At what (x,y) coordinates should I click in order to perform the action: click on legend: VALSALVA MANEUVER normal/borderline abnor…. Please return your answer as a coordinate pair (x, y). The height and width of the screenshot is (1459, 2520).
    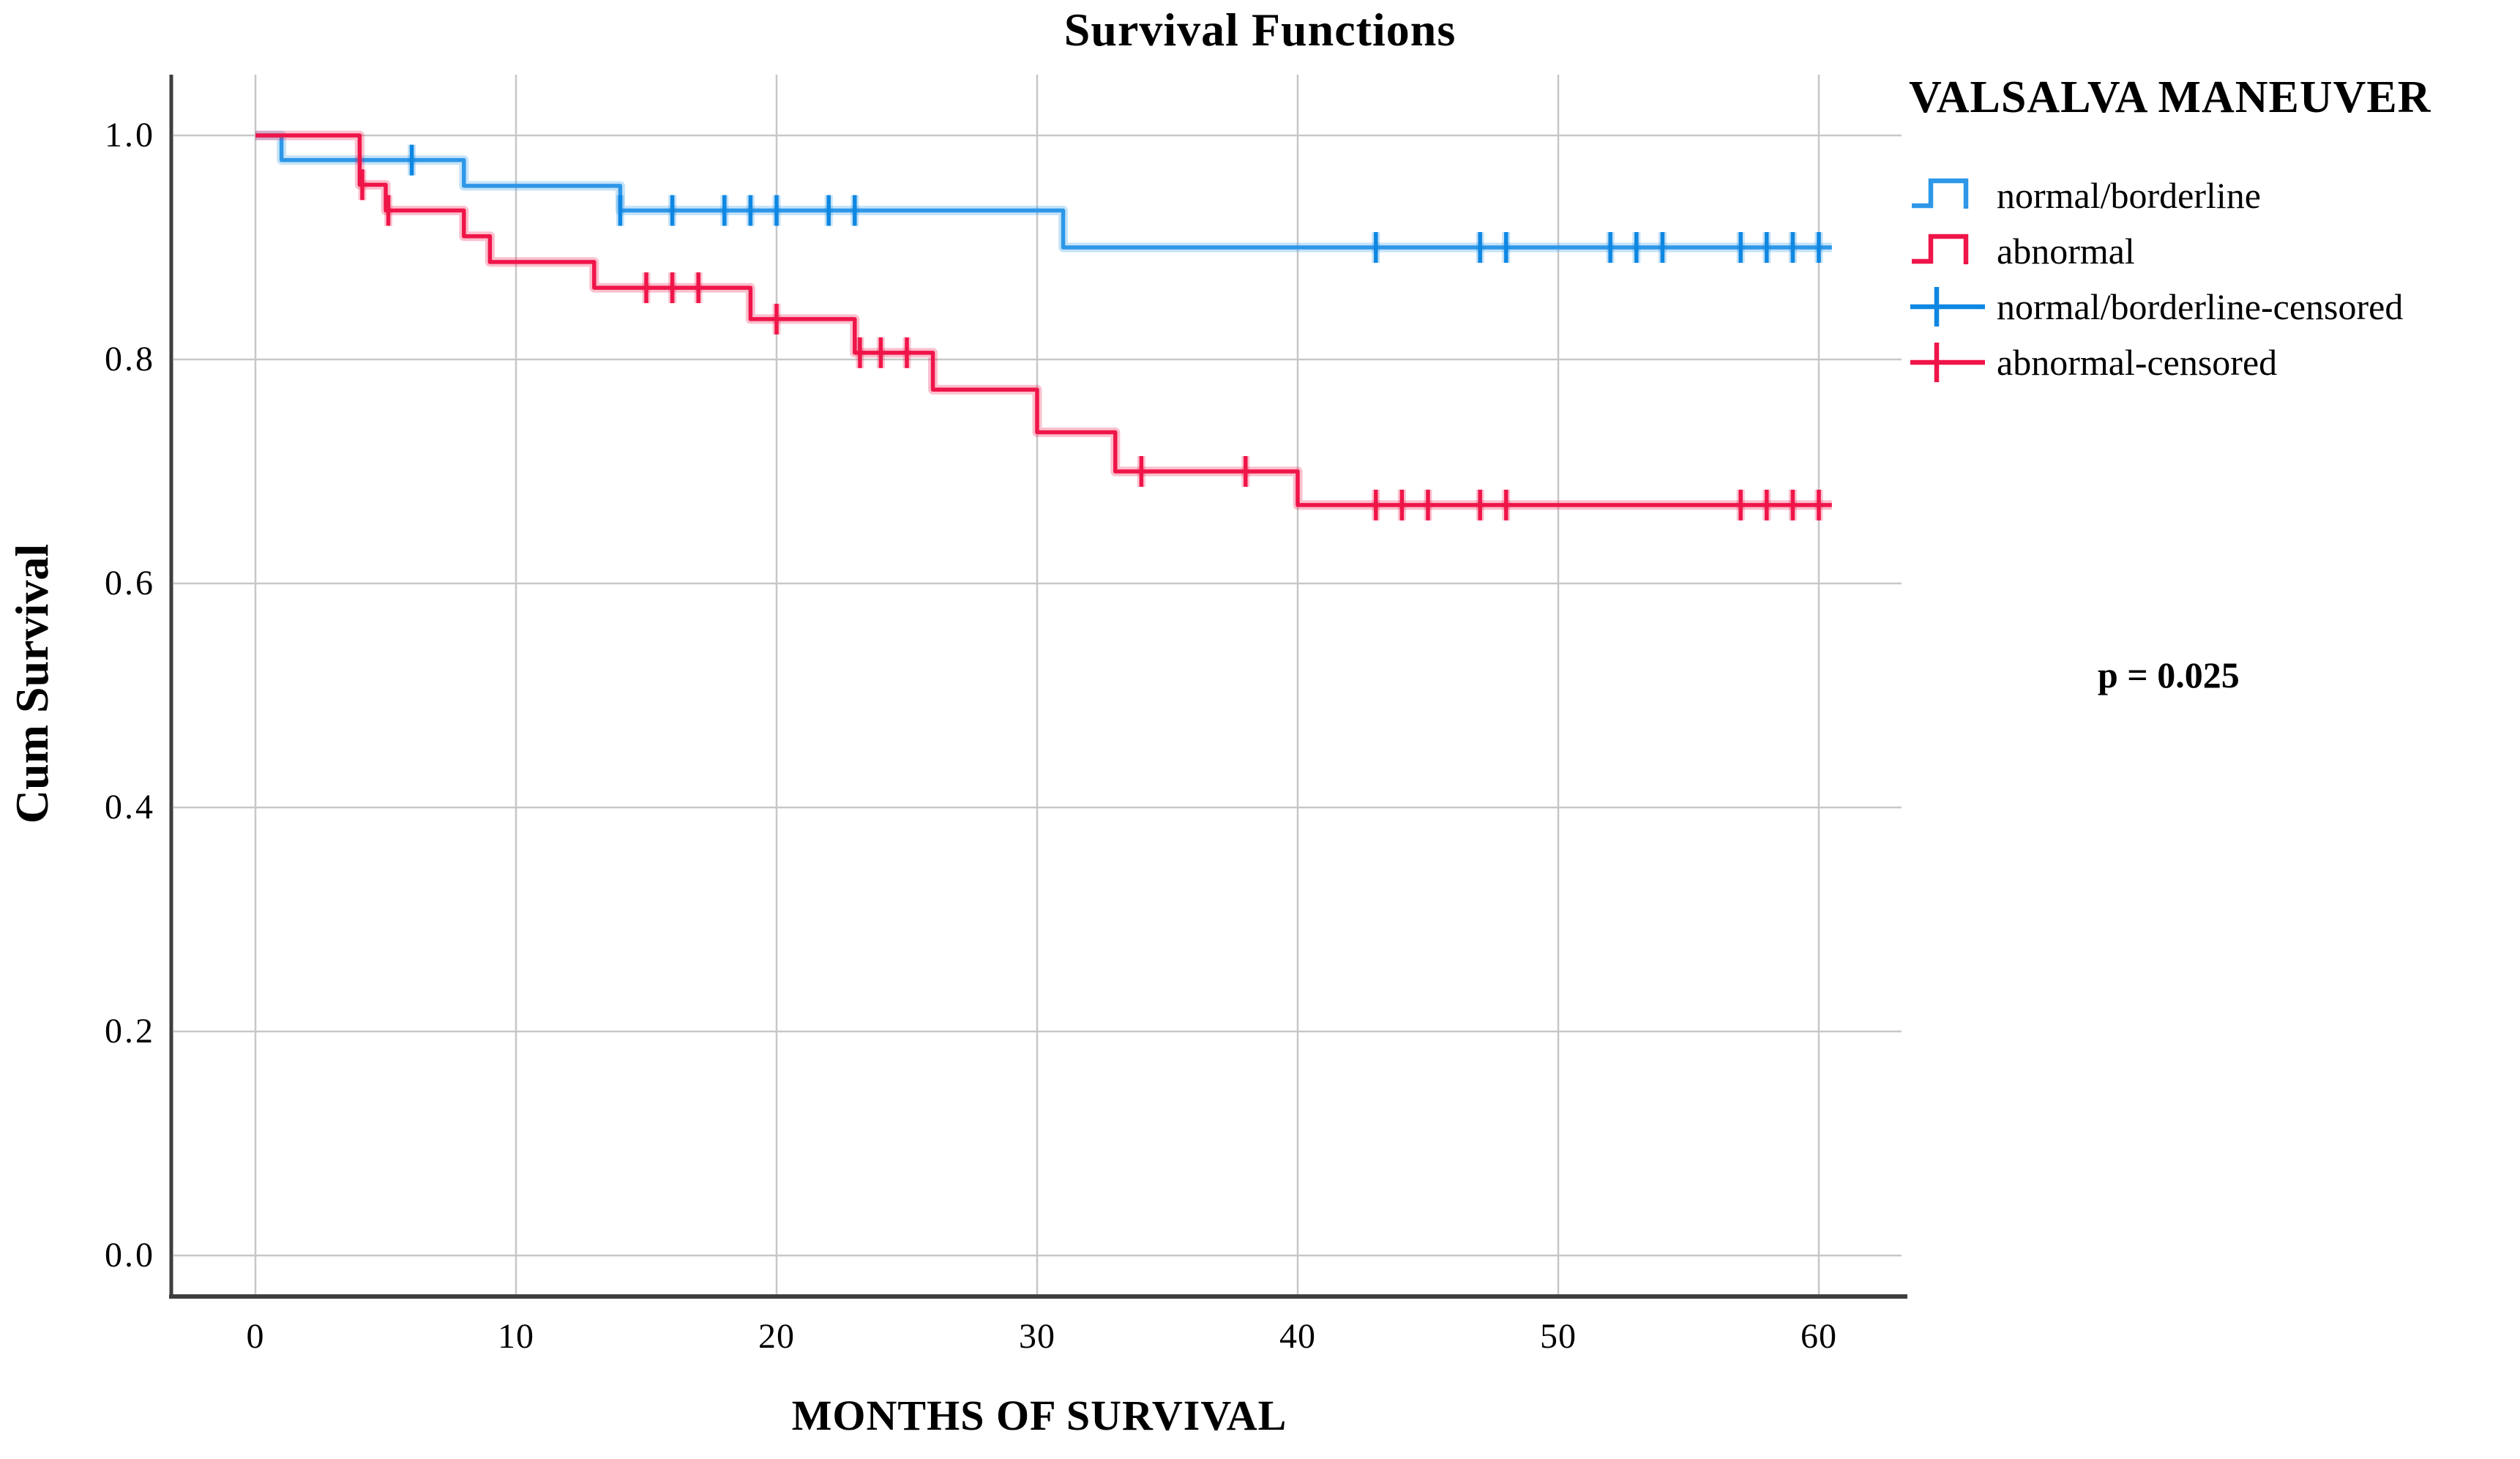
    Looking at the image, I should click on (2214, 231).